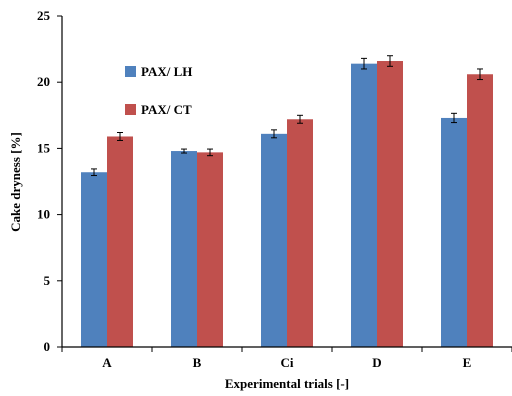  I want to click on legend-label: PAX/ CT, so click(166, 109).